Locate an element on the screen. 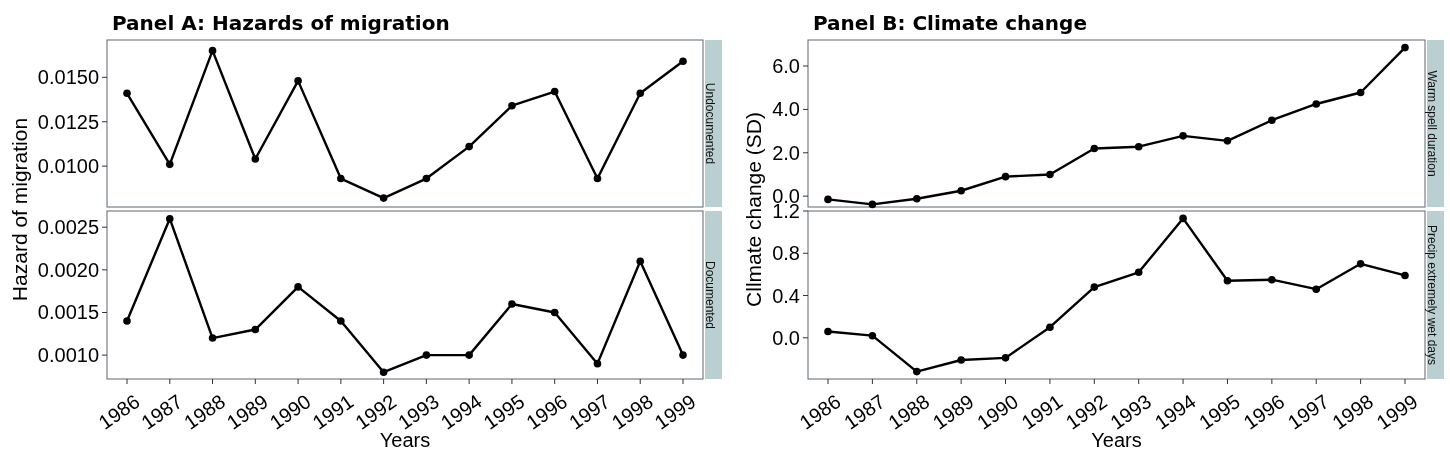 This screenshot has height=451, width=1450. chart-title: Panel B: Climate change is located at coordinates (950, 23).